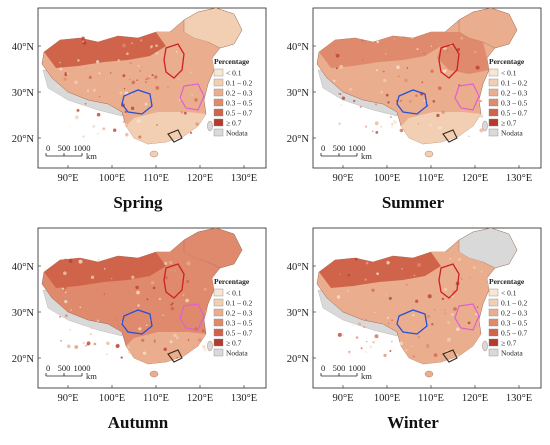  I want to click on legend-label: < 0.1, so click(509, 73).